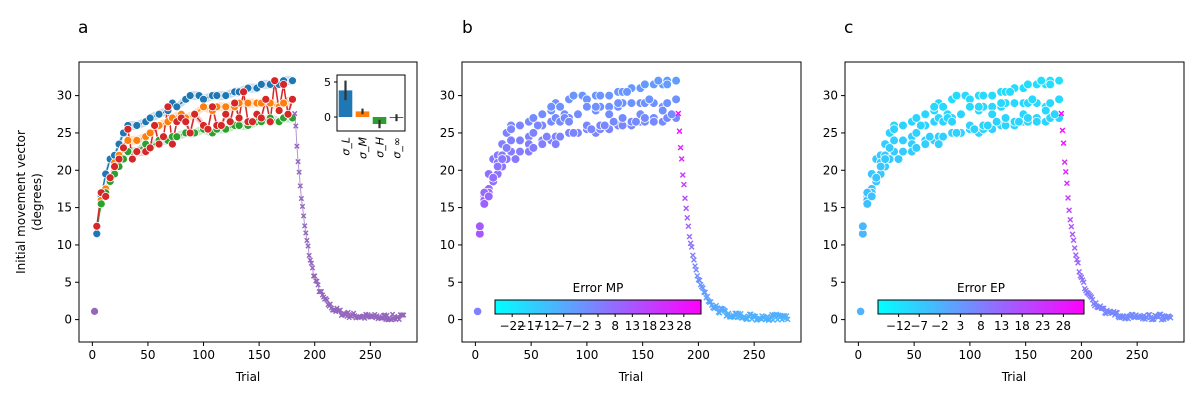 The height and width of the screenshot is (400, 1200). What do you see at coordinates (698, 355) in the screenshot?
I see `panel-b-xtick-label: 200` at bounding box center [698, 355].